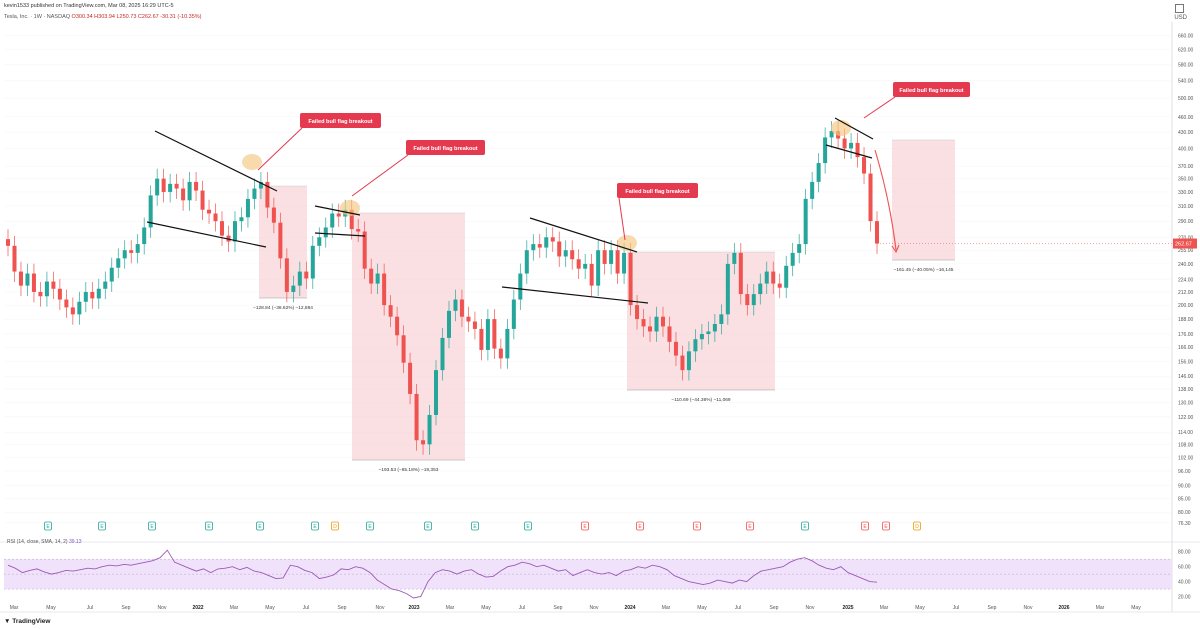 The width and height of the screenshot is (1200, 629). What do you see at coordinates (1184, 583) in the screenshot?
I see `rsi-tick-label: 40.00` at bounding box center [1184, 583].